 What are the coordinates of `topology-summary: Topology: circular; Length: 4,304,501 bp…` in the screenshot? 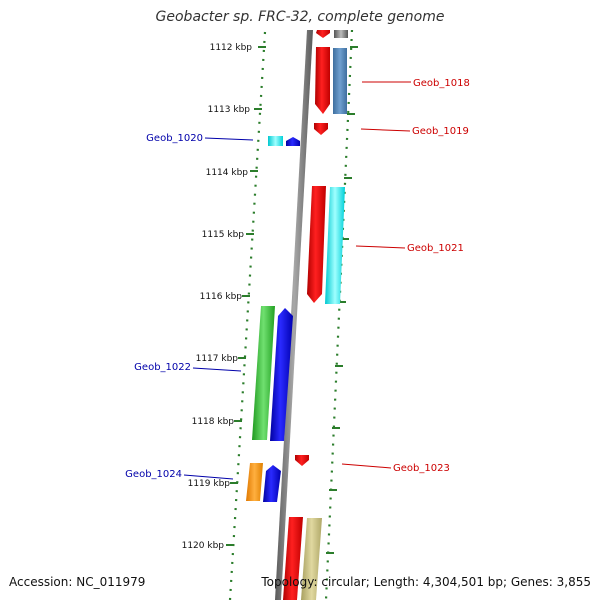 It's located at (426, 582).